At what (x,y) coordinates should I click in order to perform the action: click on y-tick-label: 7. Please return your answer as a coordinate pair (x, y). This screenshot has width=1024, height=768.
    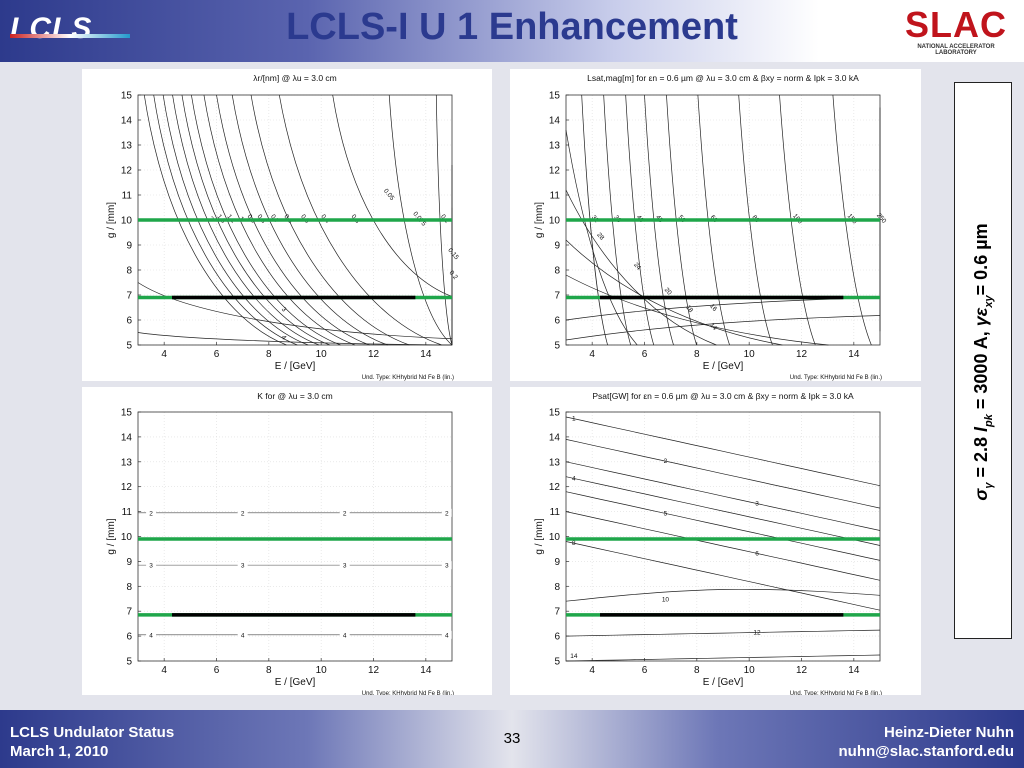
    Looking at the image, I should click on (557, 296).